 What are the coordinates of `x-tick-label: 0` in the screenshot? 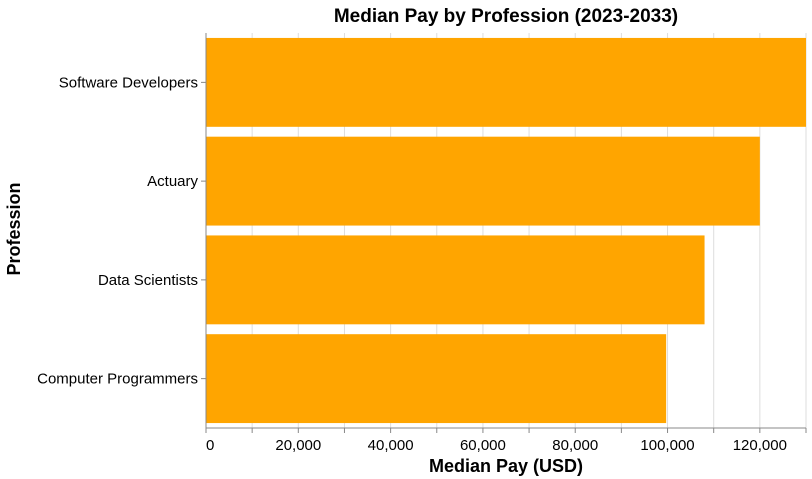 It's located at (210, 445).